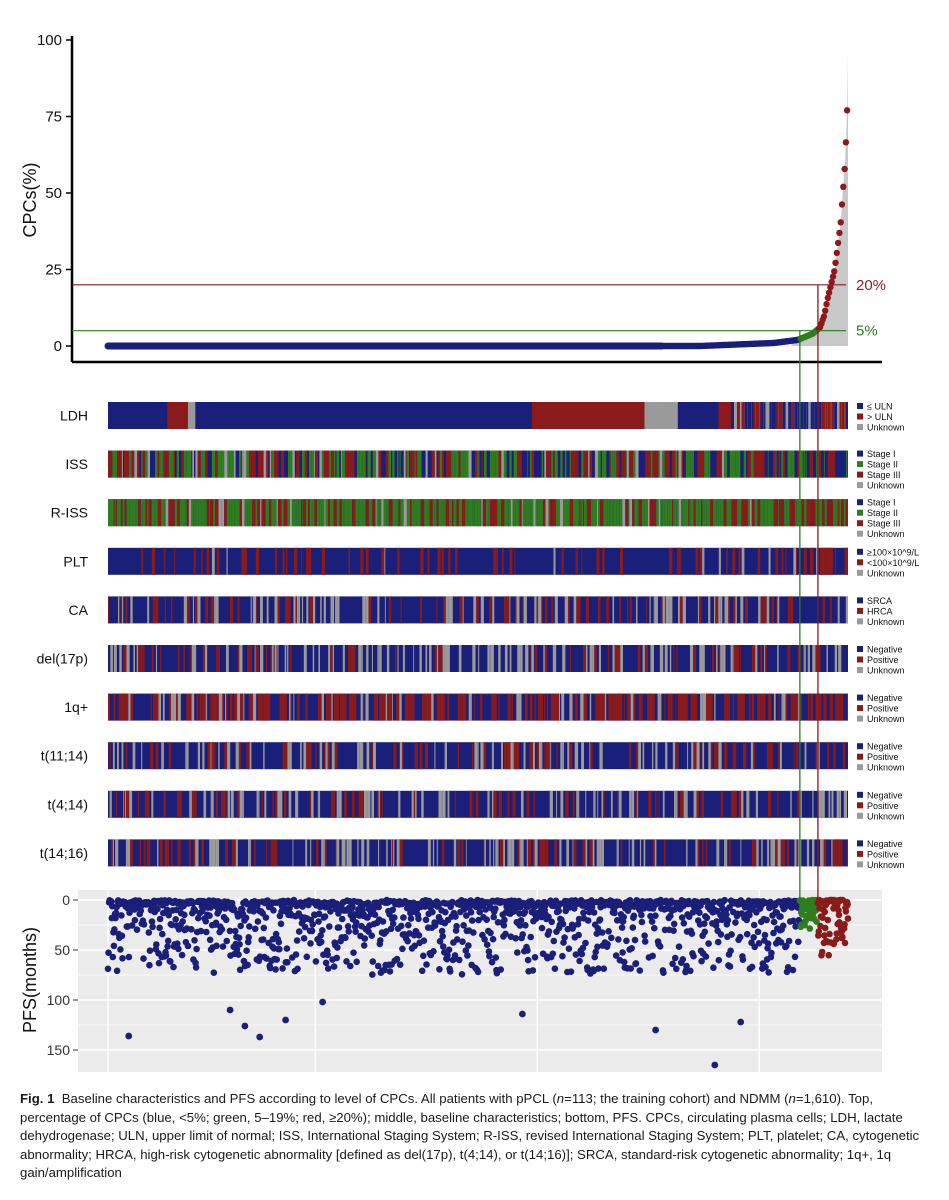 The image size is (949, 1200). I want to click on ldh-segment, so click(191, 415).